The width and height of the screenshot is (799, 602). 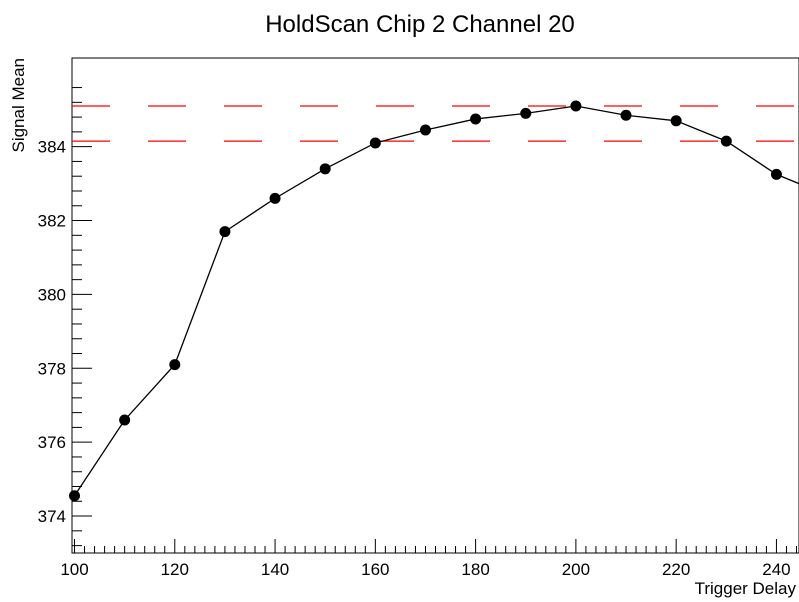 What do you see at coordinates (676, 569) in the screenshot?
I see `x-tick-label: 220` at bounding box center [676, 569].